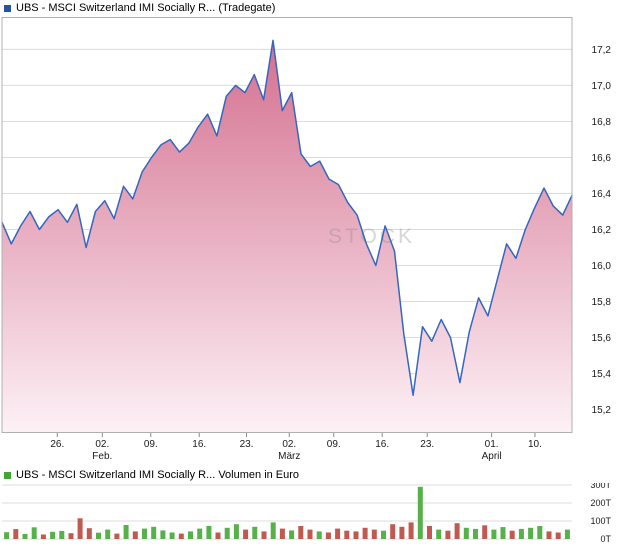 The width and height of the screenshot is (620, 546). What do you see at coordinates (600, 486) in the screenshot?
I see `svg-text: 300T` at bounding box center [600, 486].